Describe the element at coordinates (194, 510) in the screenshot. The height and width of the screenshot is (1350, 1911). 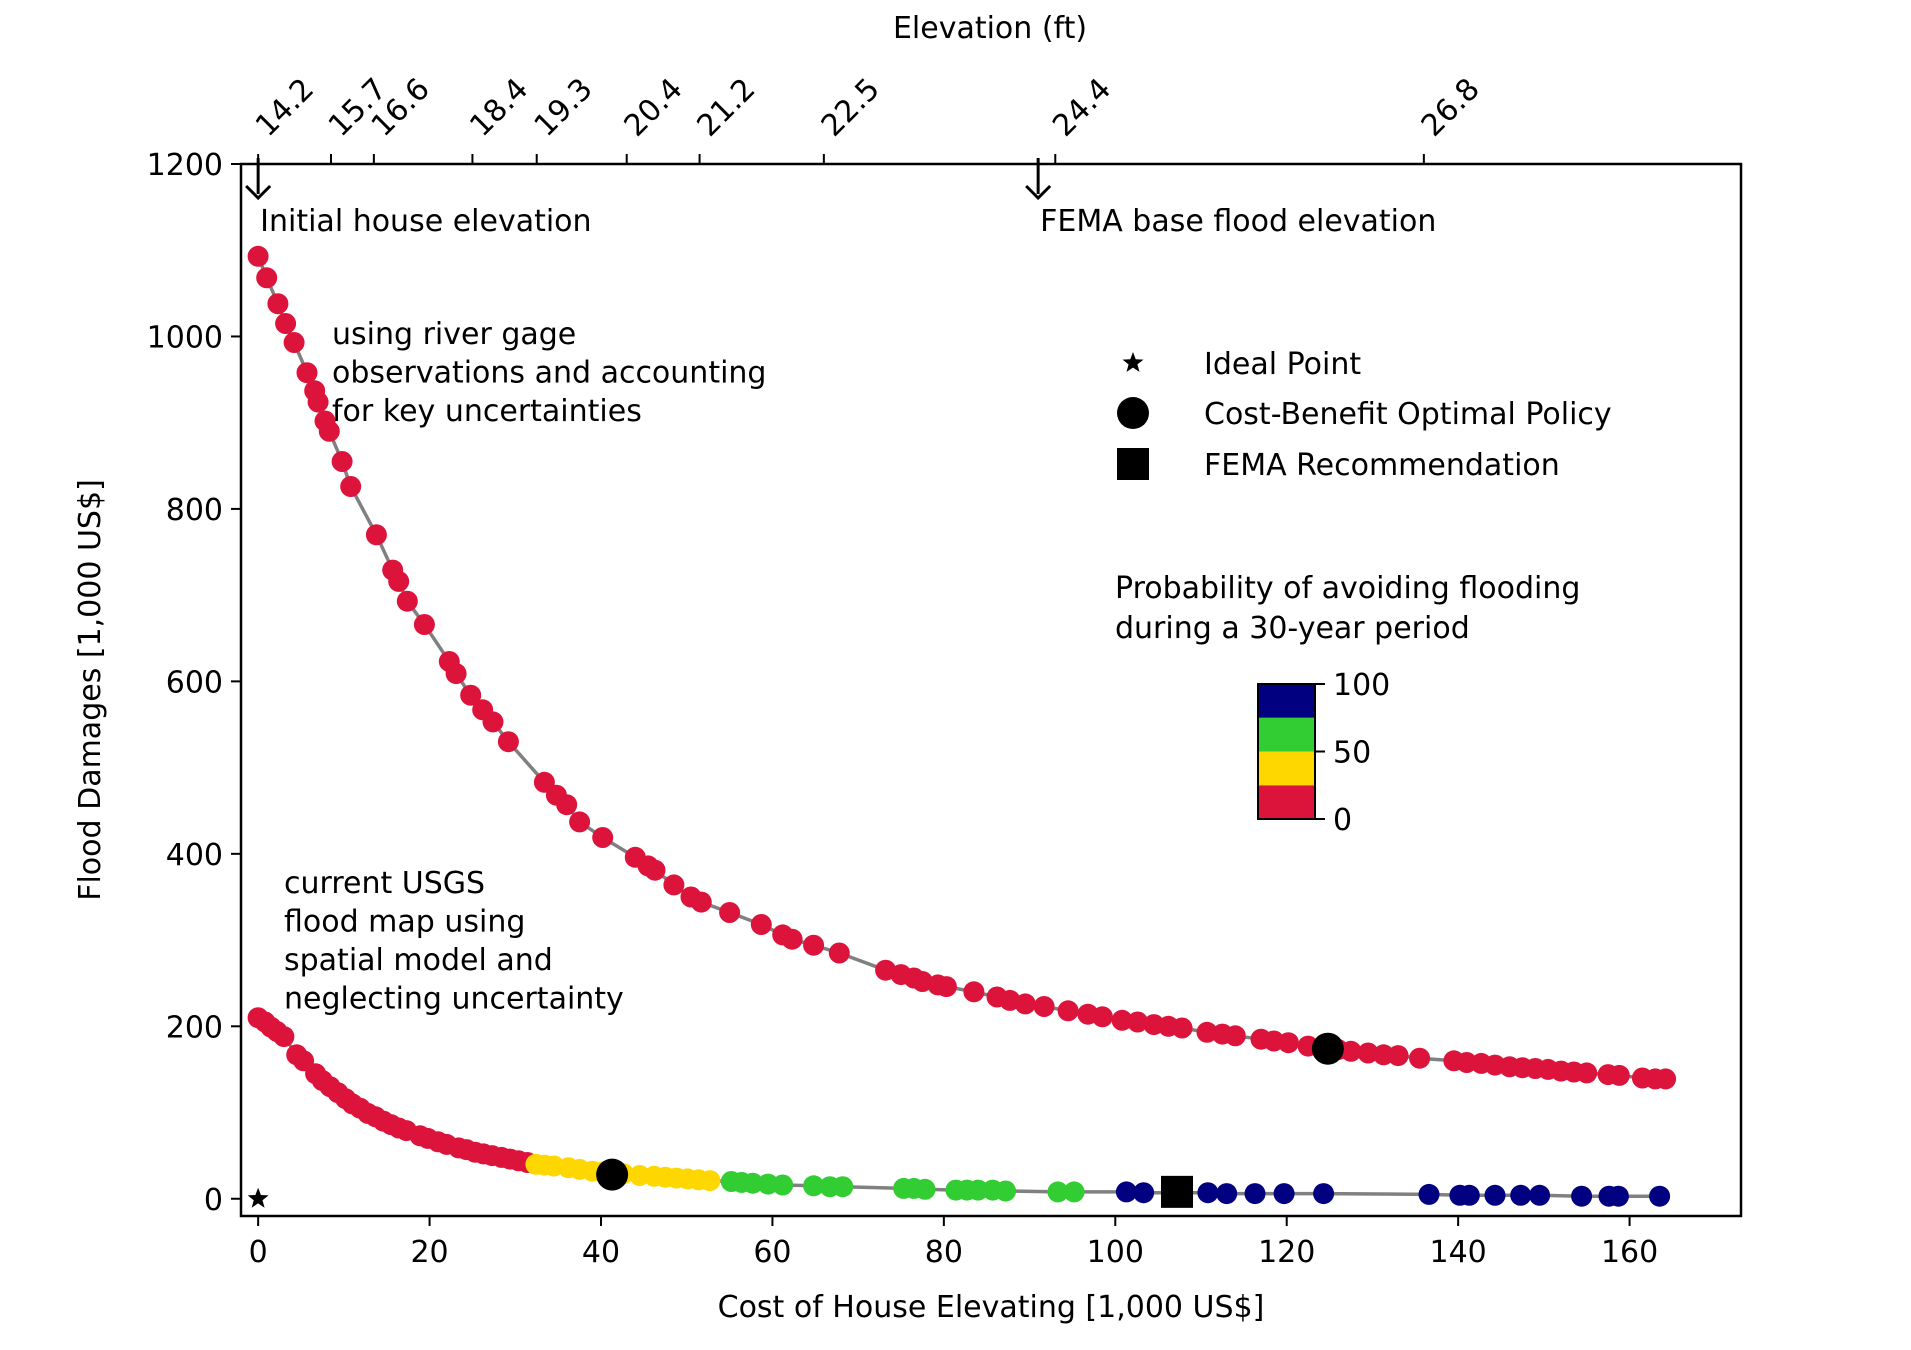
I see `y-tick-label: 800` at that location.